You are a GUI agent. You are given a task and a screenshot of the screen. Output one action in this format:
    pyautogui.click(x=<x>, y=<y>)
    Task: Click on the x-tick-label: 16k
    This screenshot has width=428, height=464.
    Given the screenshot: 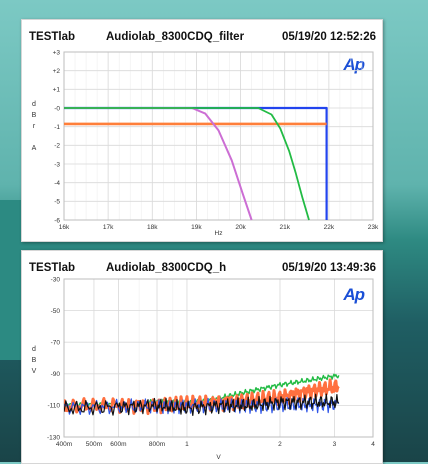 What is the action you would take?
    pyautogui.click(x=64, y=227)
    